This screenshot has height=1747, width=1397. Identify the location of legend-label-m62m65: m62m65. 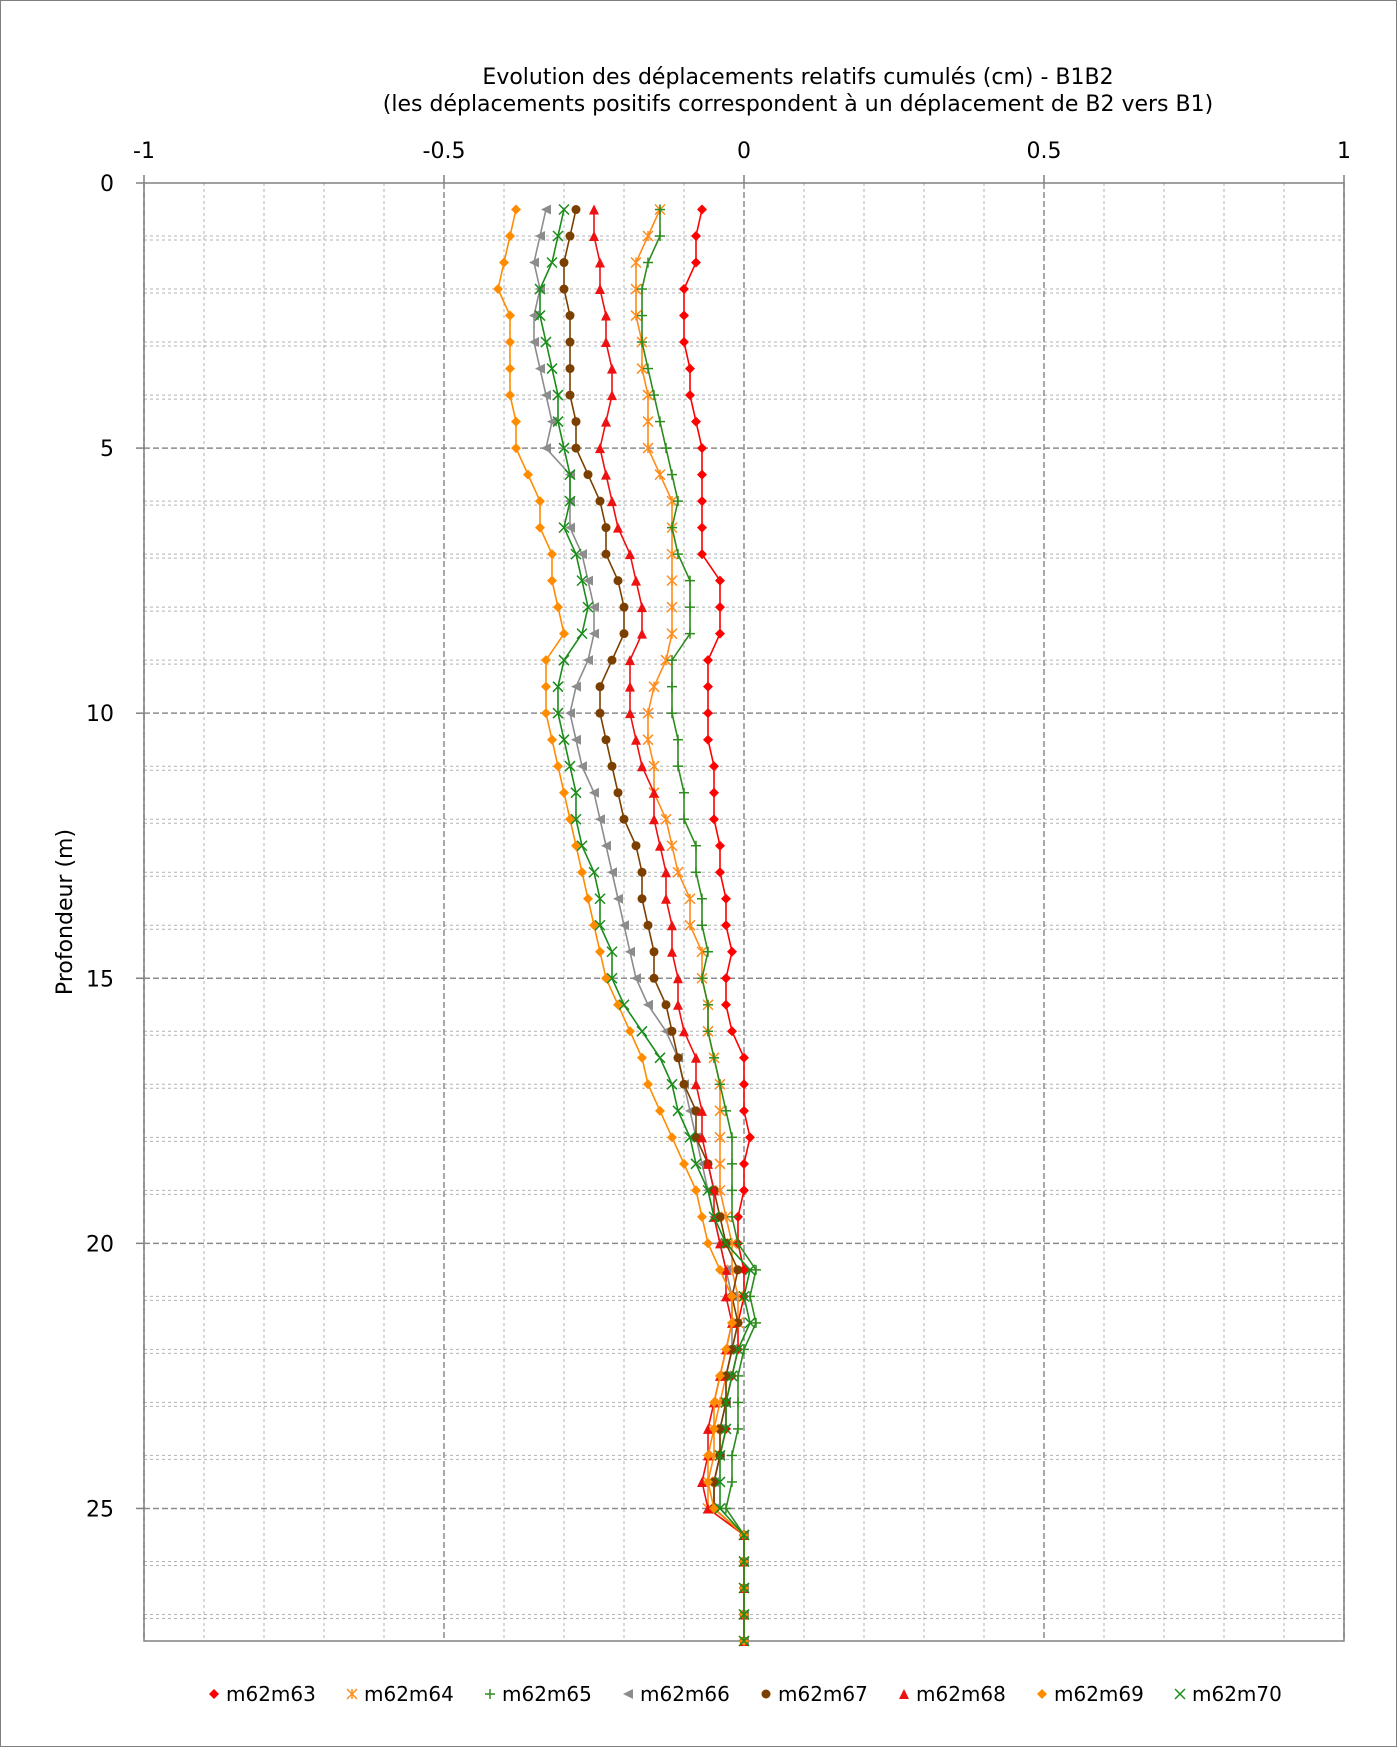
(547, 1694).